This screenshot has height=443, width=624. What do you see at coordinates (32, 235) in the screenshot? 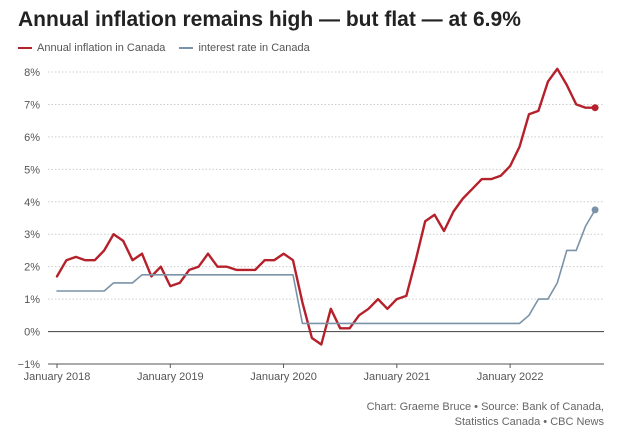
I see `y-tick-label: 3%` at bounding box center [32, 235].